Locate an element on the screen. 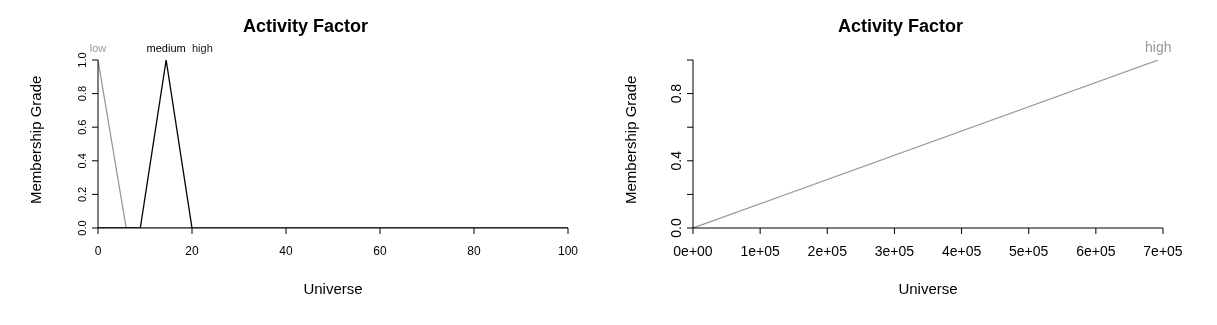 Image resolution: width=1217 pixels, height=325 pixels. x-tick-label: 0 is located at coordinates (98, 250).